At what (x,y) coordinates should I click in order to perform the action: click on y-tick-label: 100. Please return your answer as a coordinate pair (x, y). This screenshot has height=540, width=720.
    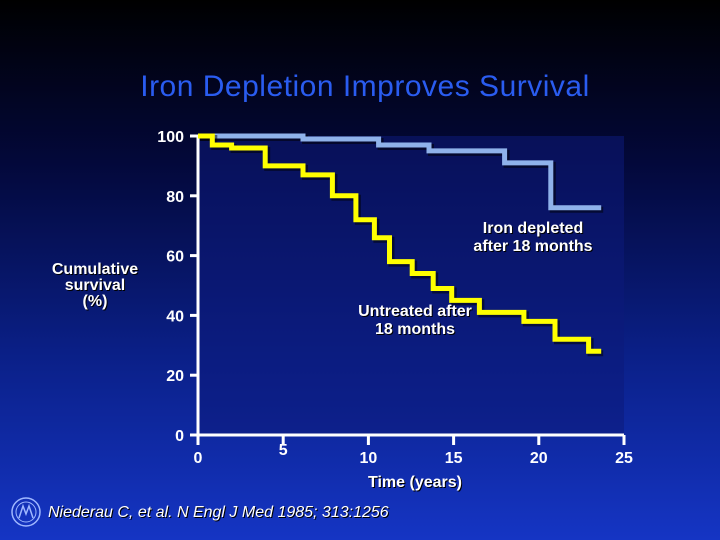
    Looking at the image, I should click on (170, 137).